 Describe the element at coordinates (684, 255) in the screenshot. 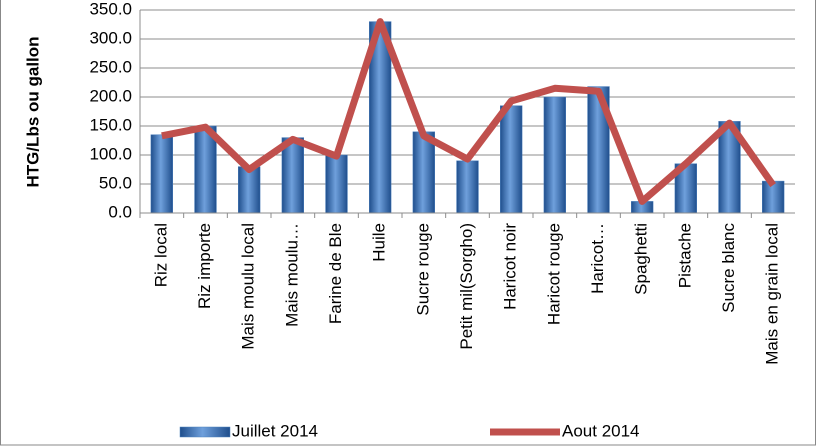

I see `x-tick-label: Pistache` at that location.